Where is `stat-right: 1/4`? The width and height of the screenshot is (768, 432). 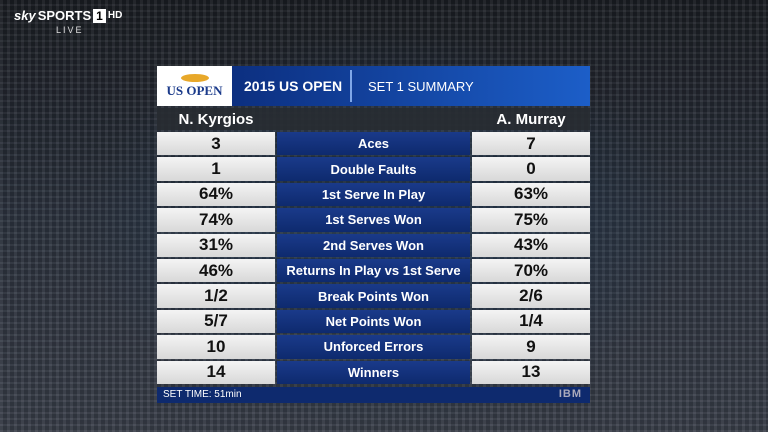 stat-right: 1/4 is located at coordinates (531, 321).